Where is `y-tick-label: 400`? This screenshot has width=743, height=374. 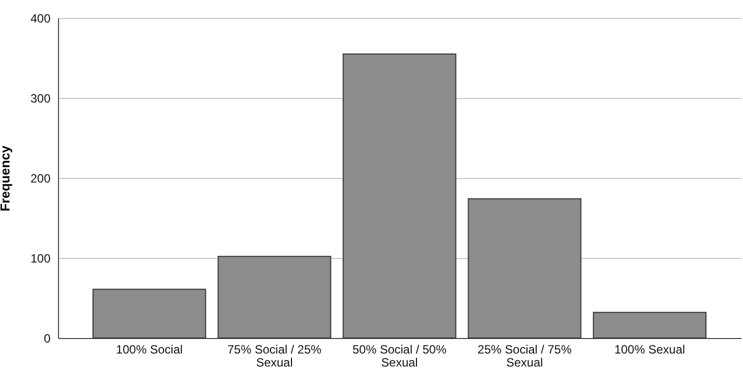
y-tick-label: 400 is located at coordinates (40, 19).